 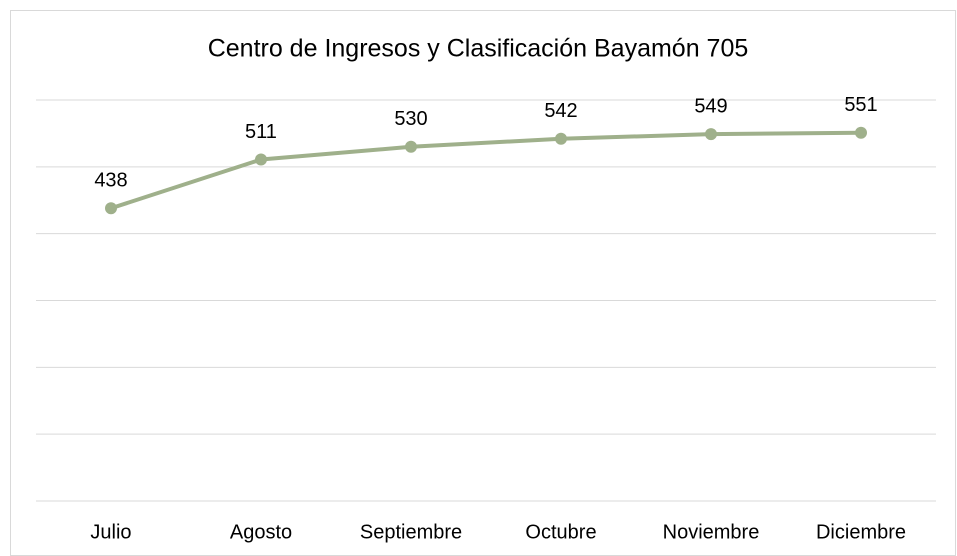 I want to click on x-tick-label: Septiembre, so click(x=411, y=532).